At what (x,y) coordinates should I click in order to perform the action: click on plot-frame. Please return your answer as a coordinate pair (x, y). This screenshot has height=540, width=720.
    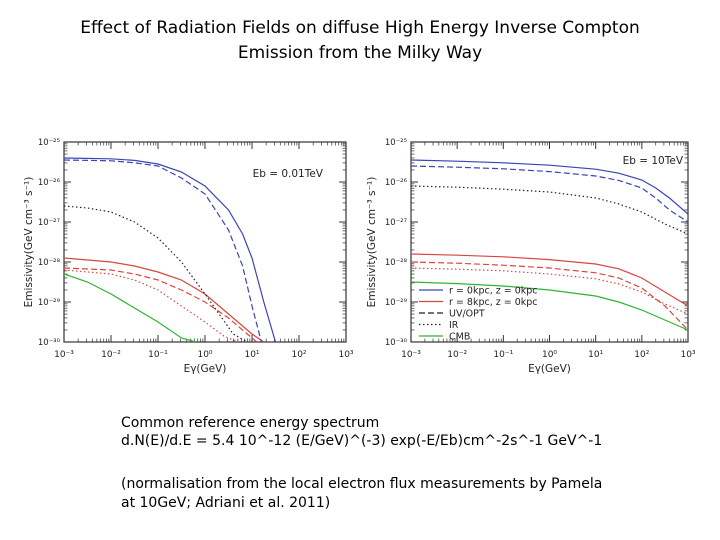
    Looking at the image, I should click on (205, 242).